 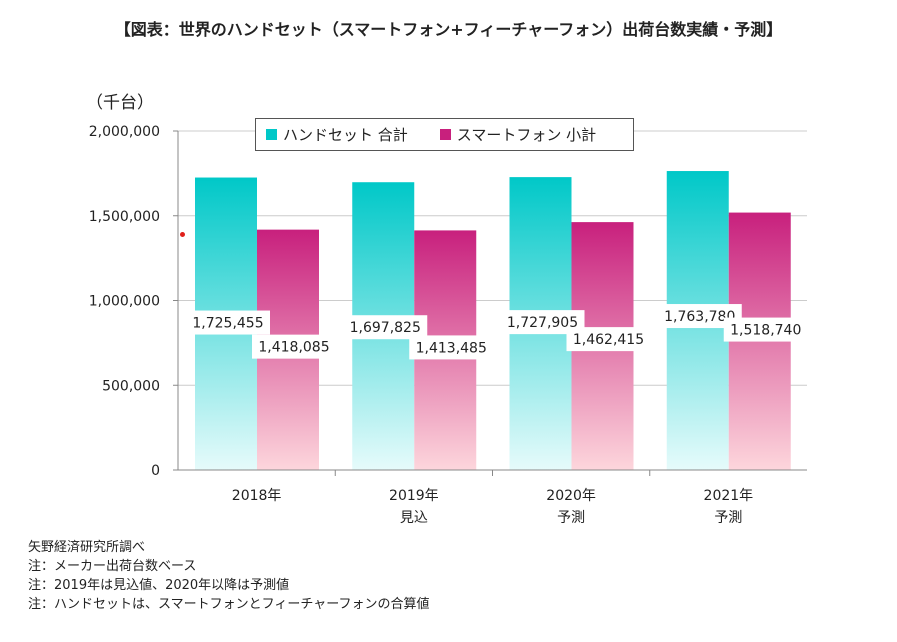 What do you see at coordinates (257, 496) in the screenshot?
I see `x-tick-label: 2018年` at bounding box center [257, 496].